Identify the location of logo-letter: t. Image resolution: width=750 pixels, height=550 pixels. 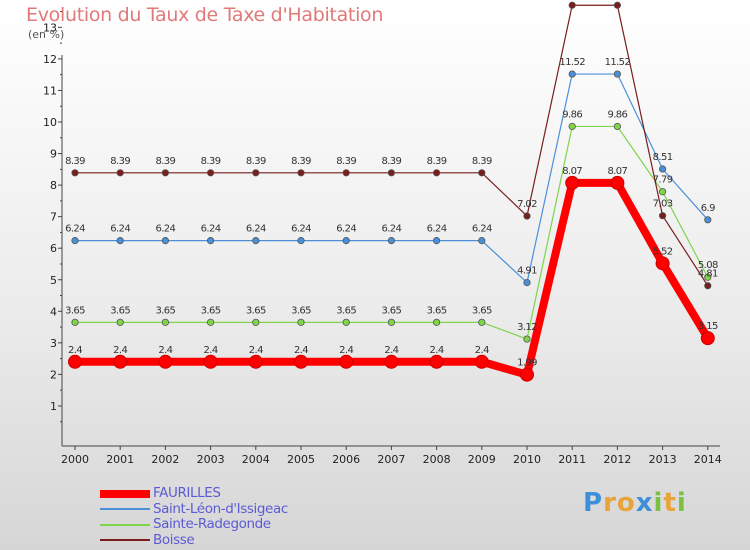
(670, 503).